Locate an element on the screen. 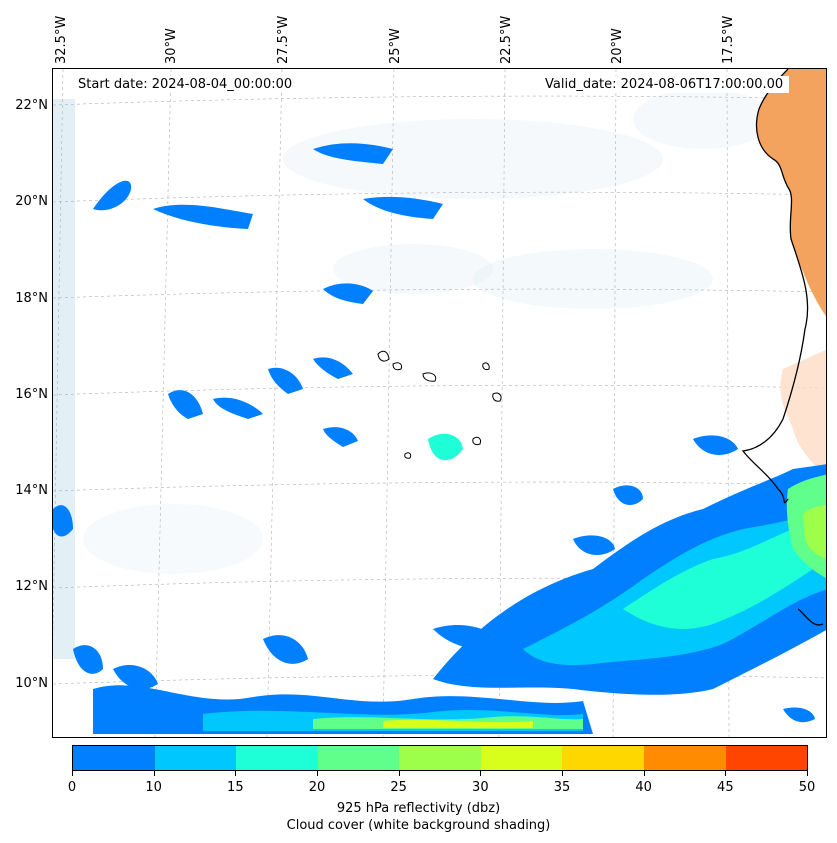 Image resolution: width=837 pixels, height=843 pixels. colorbar-tick-label: 15 is located at coordinates (235, 787).